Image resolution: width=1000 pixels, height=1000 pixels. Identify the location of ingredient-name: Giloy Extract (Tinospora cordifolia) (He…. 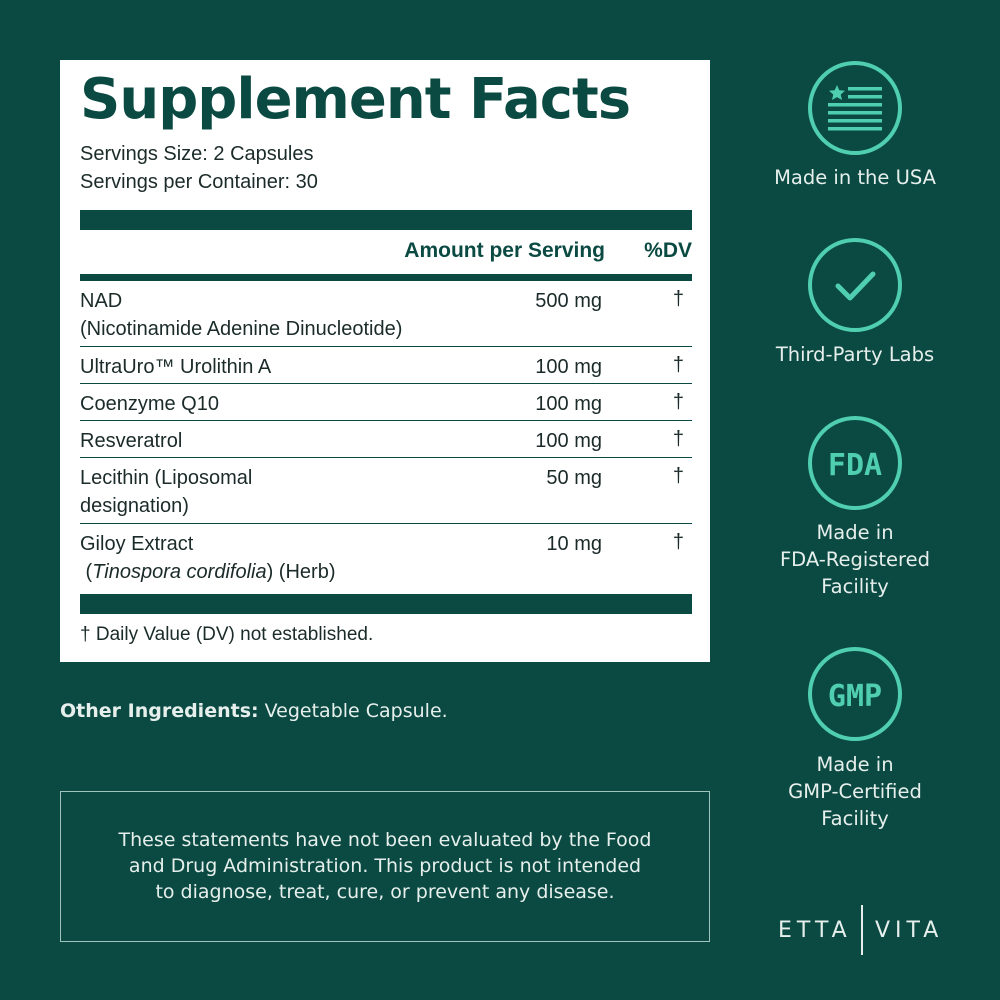
(208, 558).